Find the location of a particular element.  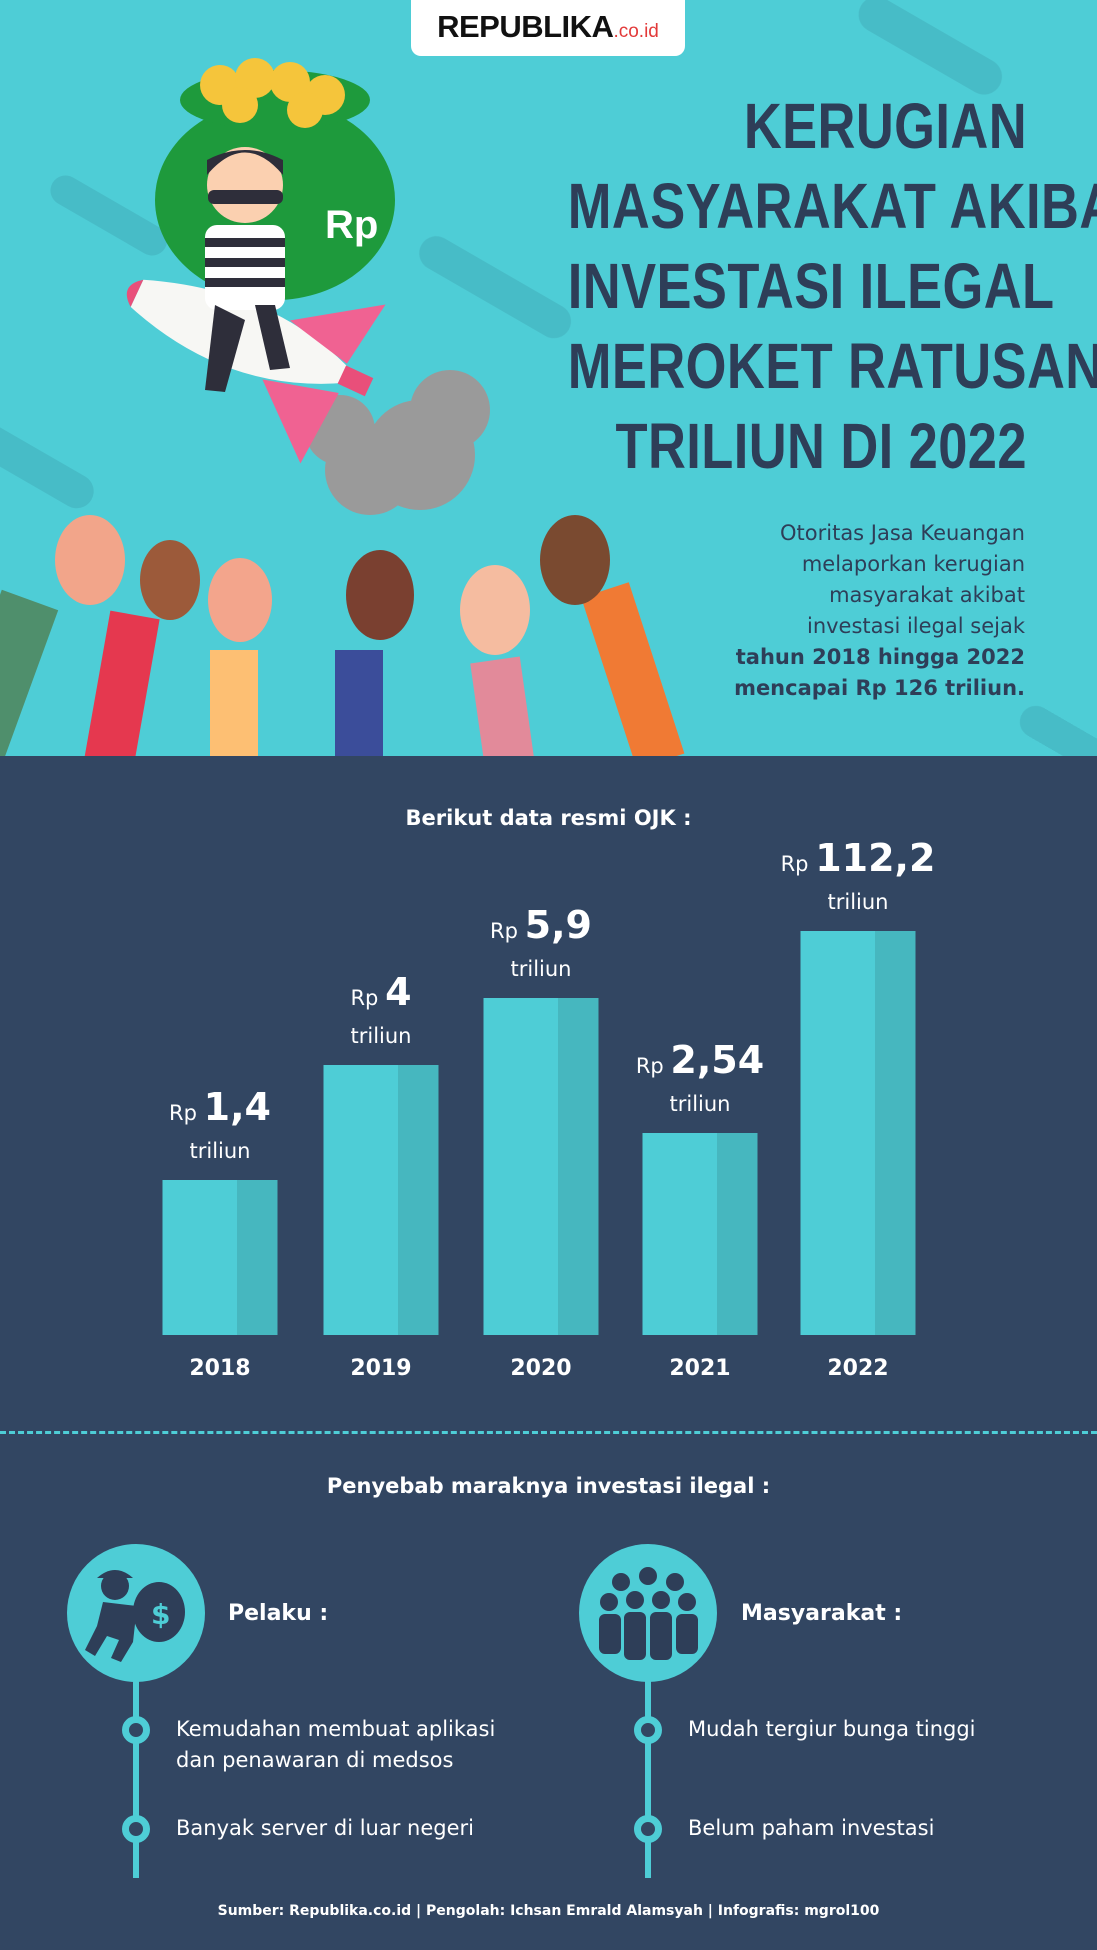

data-label: Rp 112,2 is located at coordinates (858, 858).